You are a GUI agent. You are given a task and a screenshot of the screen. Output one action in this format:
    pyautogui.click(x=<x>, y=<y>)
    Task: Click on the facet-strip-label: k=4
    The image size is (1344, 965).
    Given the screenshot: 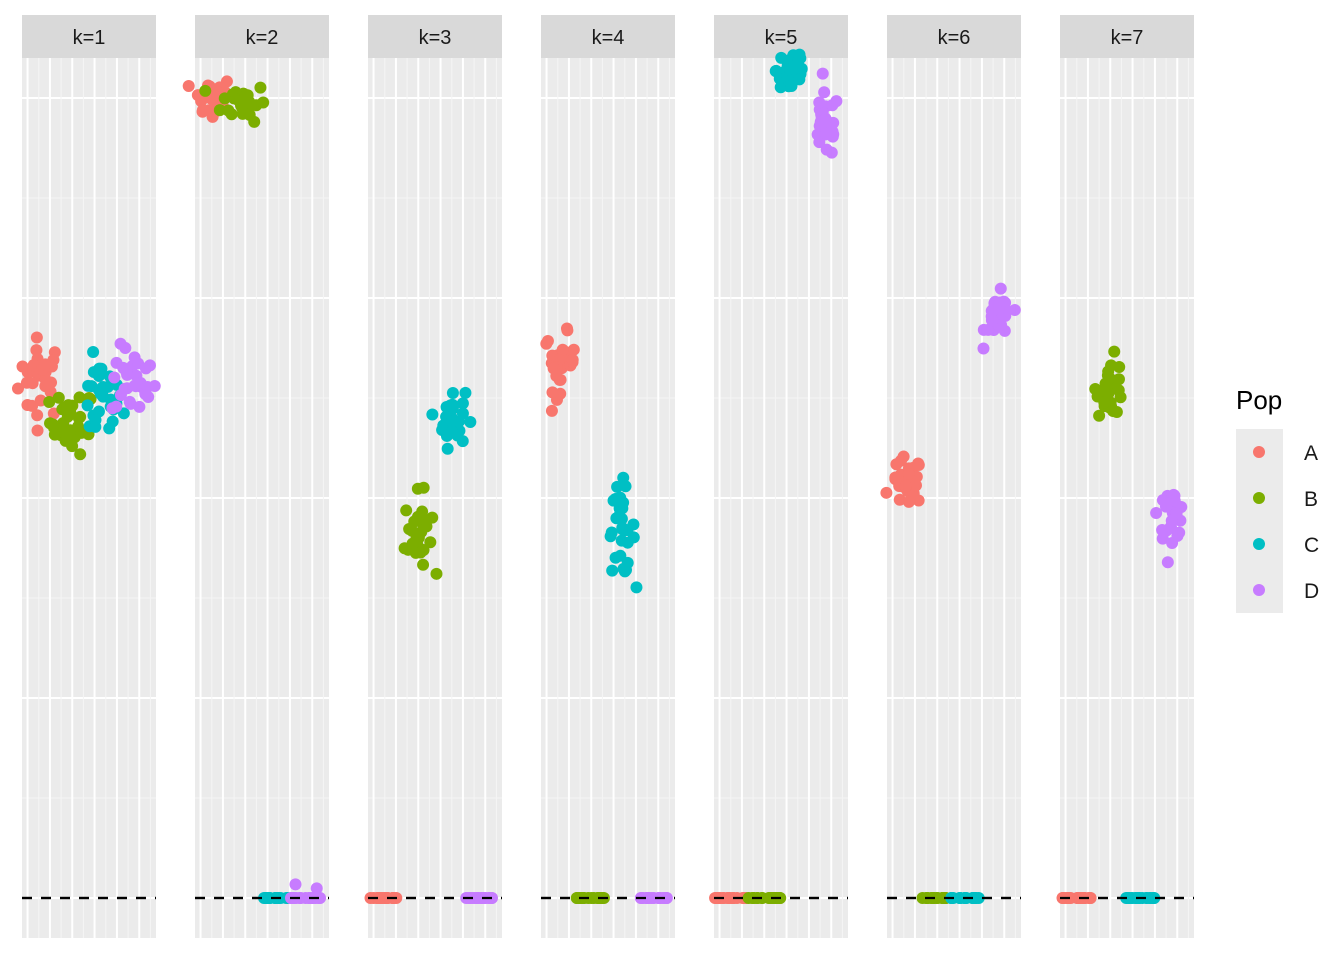 What is the action you would take?
    pyautogui.click(x=608, y=38)
    